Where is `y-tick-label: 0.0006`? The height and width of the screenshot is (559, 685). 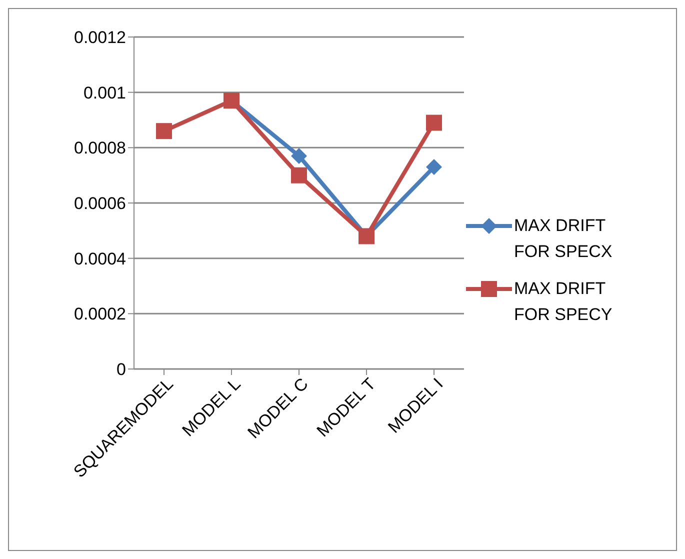 y-tick-label: 0.0006 is located at coordinates (100, 204).